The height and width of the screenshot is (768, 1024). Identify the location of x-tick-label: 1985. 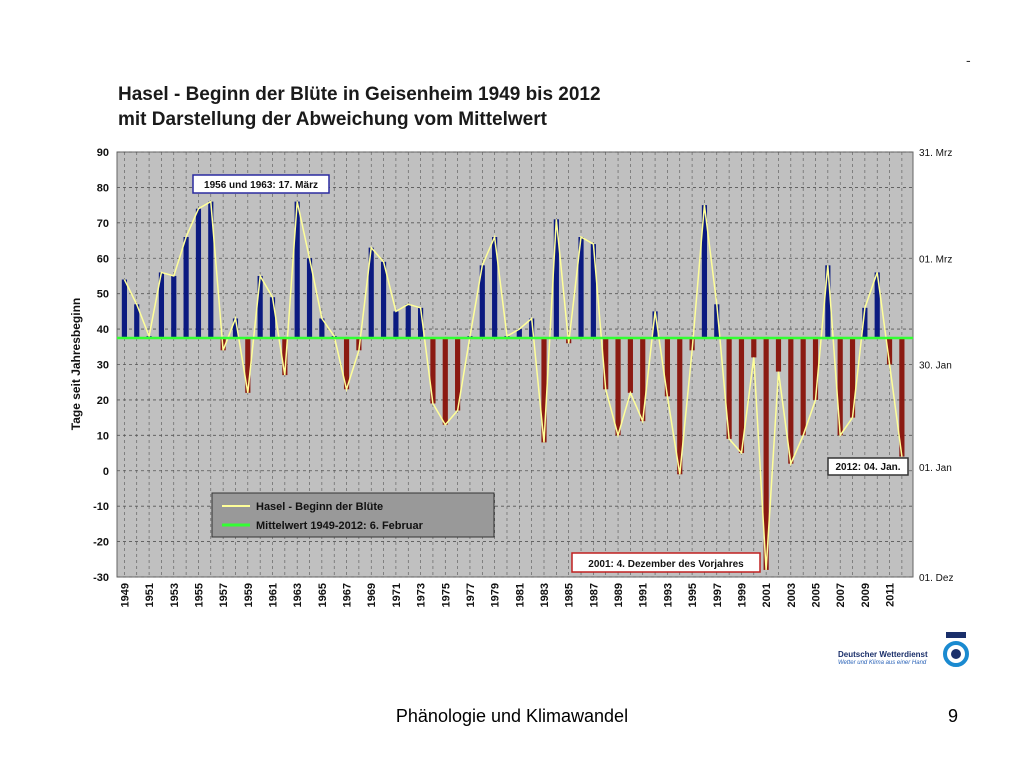
(570, 595).